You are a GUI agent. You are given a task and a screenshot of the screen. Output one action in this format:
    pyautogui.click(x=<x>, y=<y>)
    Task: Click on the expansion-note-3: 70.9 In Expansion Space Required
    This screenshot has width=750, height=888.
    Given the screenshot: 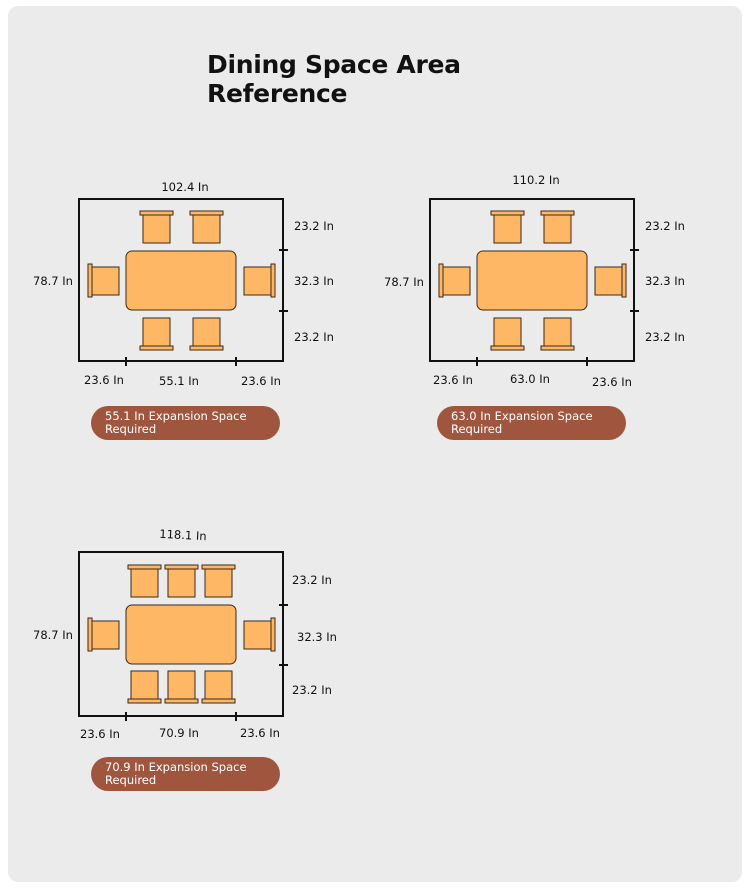 What is the action you would take?
    pyautogui.click(x=185, y=774)
    